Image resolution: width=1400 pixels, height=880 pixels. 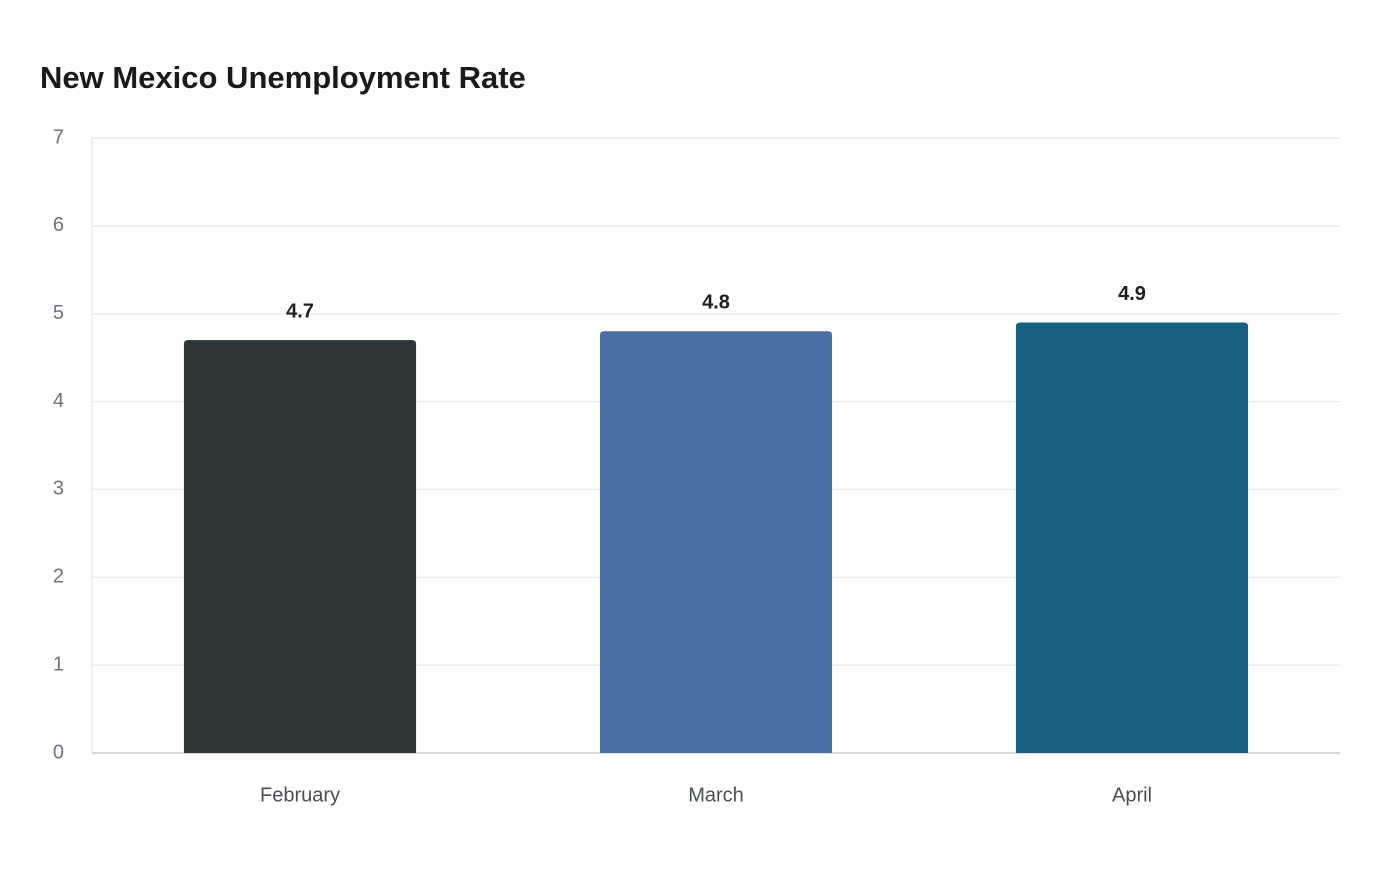 What do you see at coordinates (58, 401) in the screenshot?
I see `y-tick-label: 4` at bounding box center [58, 401].